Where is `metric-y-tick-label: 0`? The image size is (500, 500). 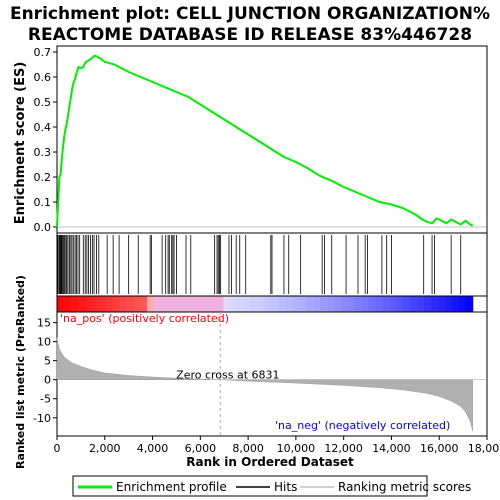
metric-y-tick-label: 0 is located at coordinates (47, 380).